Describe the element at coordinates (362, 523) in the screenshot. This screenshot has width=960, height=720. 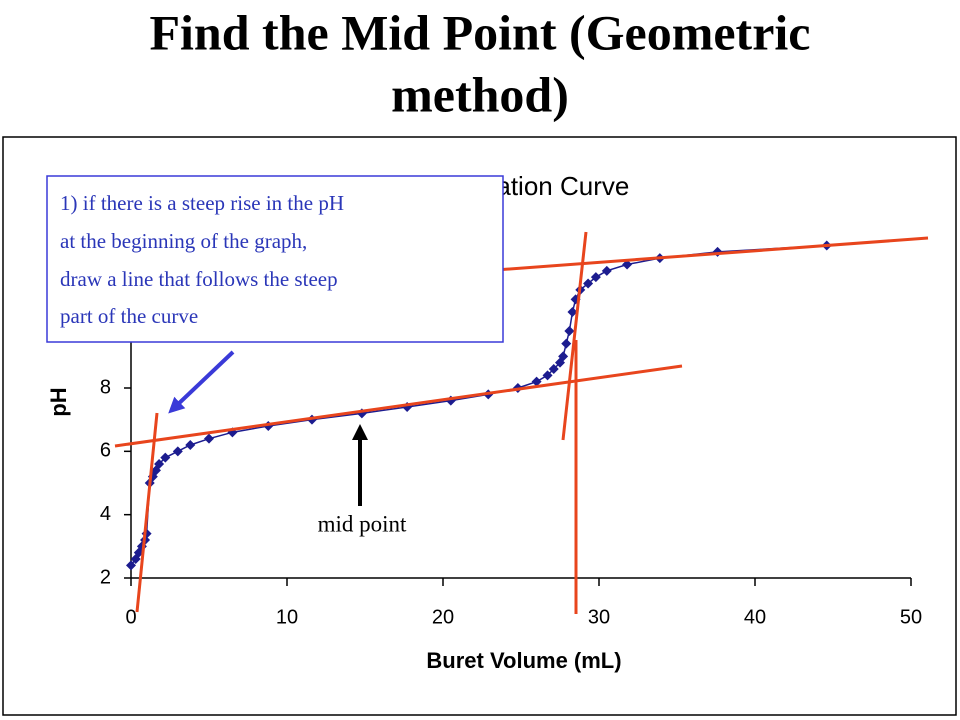
I see `mid-point-label: mid point` at that location.